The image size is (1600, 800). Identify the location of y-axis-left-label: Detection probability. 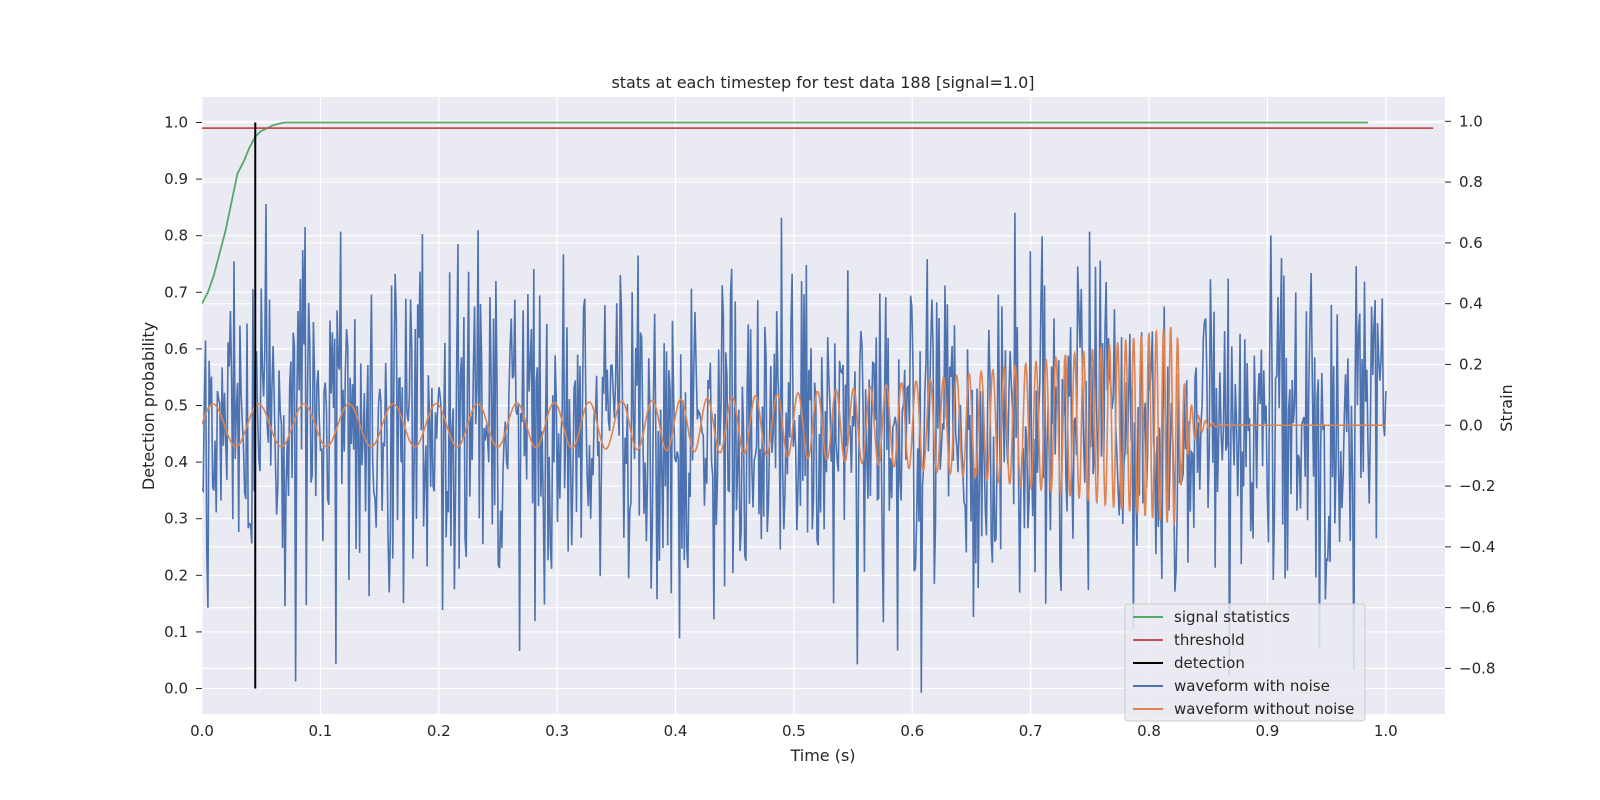
(148, 406).